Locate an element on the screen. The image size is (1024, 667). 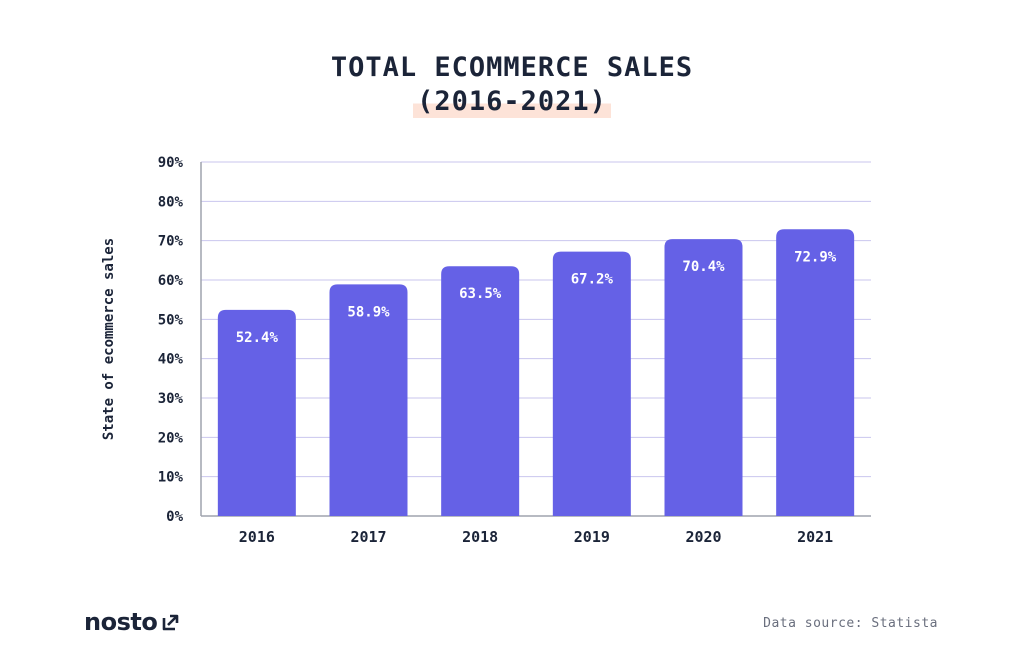
y-tick-label: 10% is located at coordinates (171, 478).